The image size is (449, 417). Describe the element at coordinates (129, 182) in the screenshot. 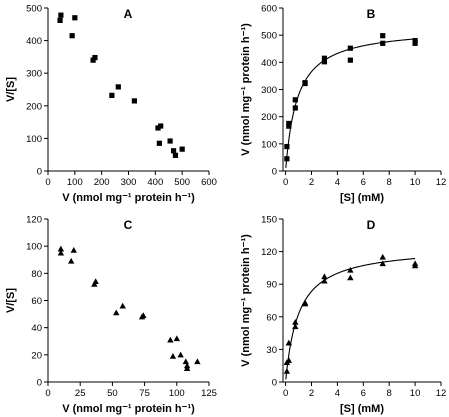

I see `x-tick-label: 300` at that location.